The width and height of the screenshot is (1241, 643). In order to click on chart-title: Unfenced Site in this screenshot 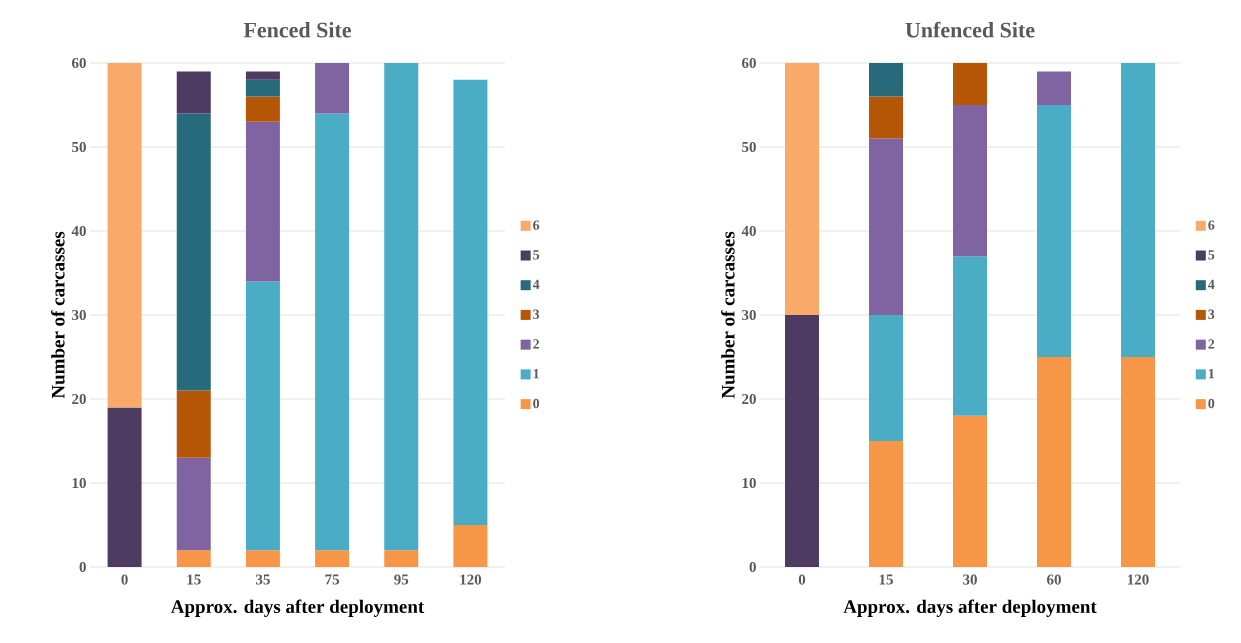, I will do `click(970, 29)`.